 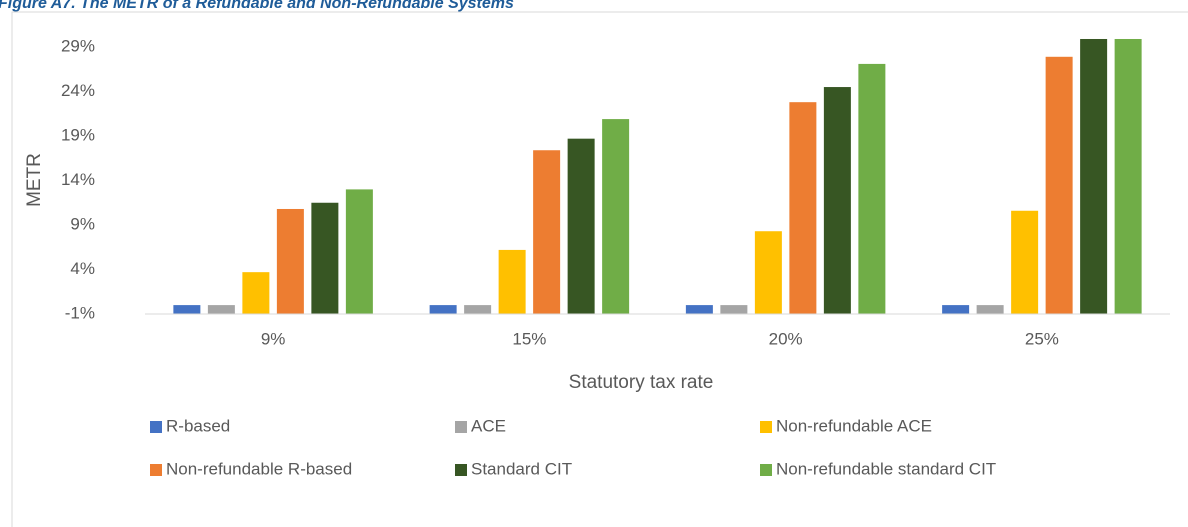 What do you see at coordinates (78, 134) in the screenshot?
I see `y-tick-label: 19%` at bounding box center [78, 134].